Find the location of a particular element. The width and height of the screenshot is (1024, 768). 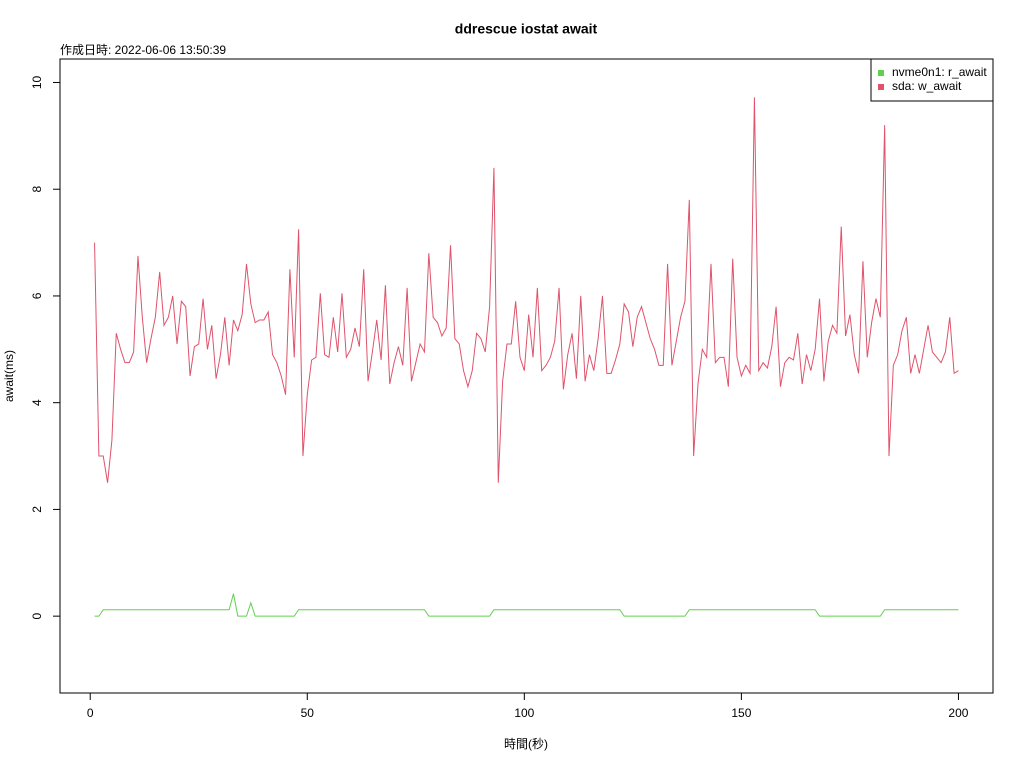

y-tick-label: 6 is located at coordinates (37, 295).